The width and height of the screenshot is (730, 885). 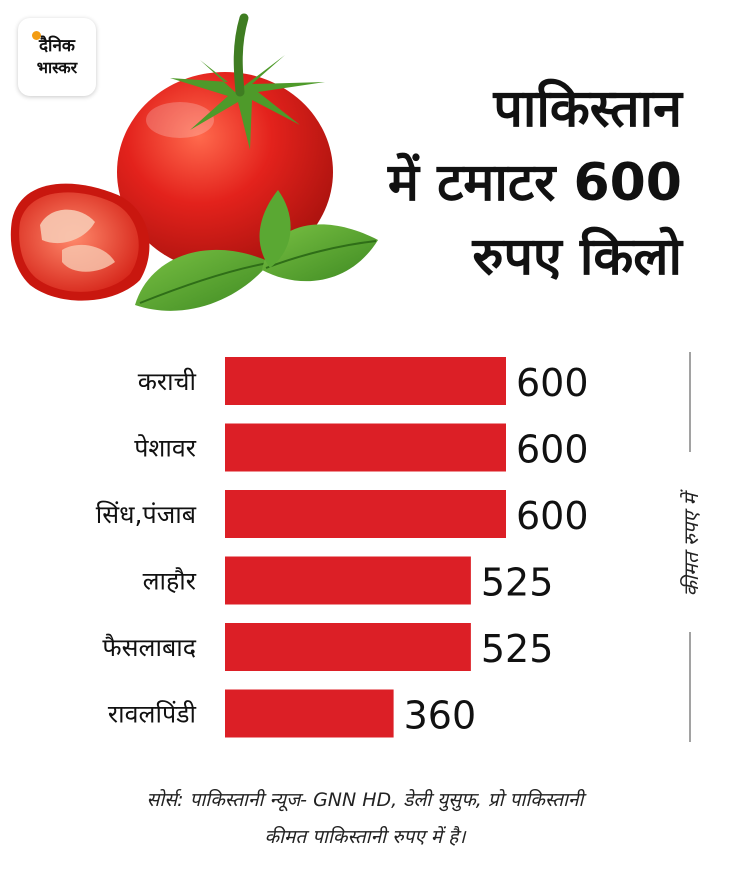 I want to click on category-label: रावलपिंडी, so click(x=152, y=714).